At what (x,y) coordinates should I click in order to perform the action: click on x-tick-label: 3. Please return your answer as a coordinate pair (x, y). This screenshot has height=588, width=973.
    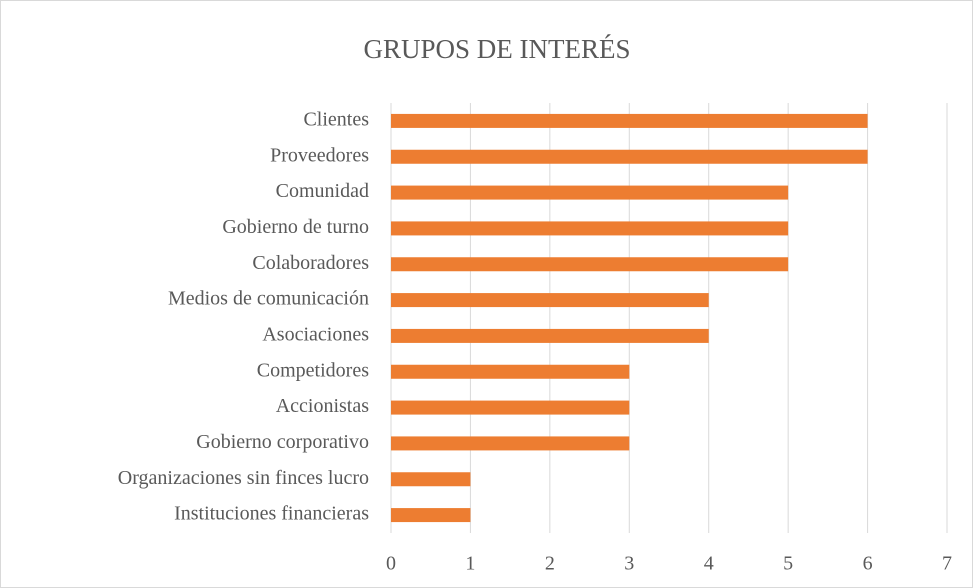
    Looking at the image, I should click on (629, 564).